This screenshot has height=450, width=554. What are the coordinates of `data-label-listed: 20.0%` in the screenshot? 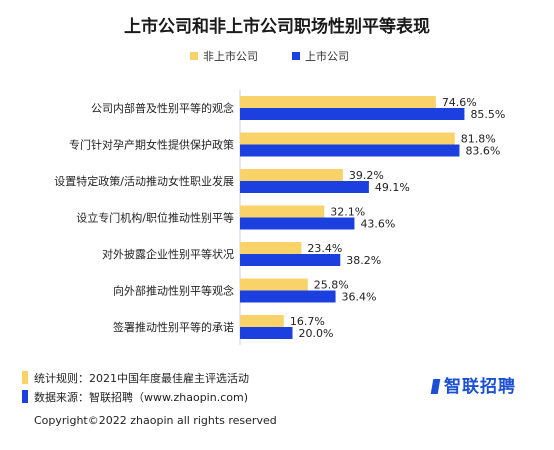 It's located at (316, 333).